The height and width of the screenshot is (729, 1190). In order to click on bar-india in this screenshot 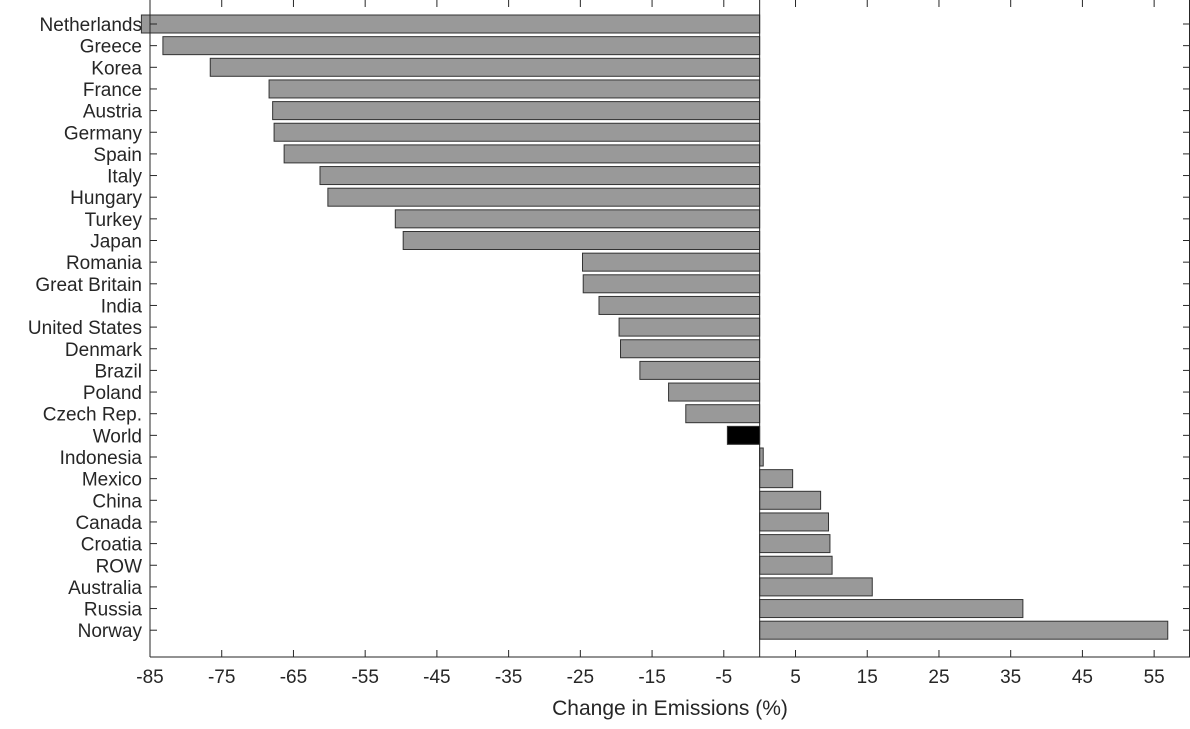, I will do `click(679, 305)`.